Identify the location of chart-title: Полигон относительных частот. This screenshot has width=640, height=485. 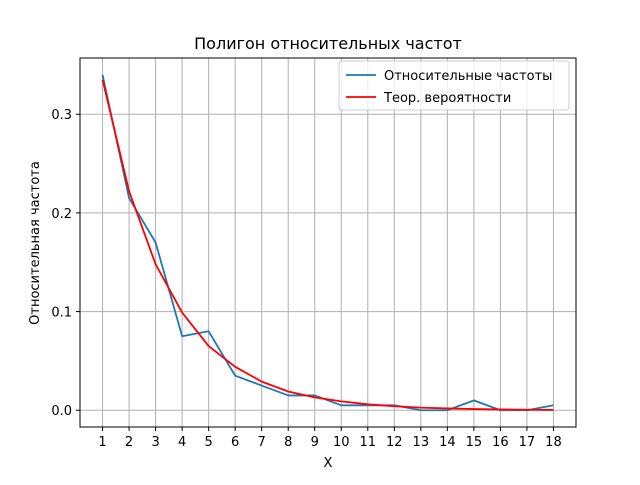
(328, 43).